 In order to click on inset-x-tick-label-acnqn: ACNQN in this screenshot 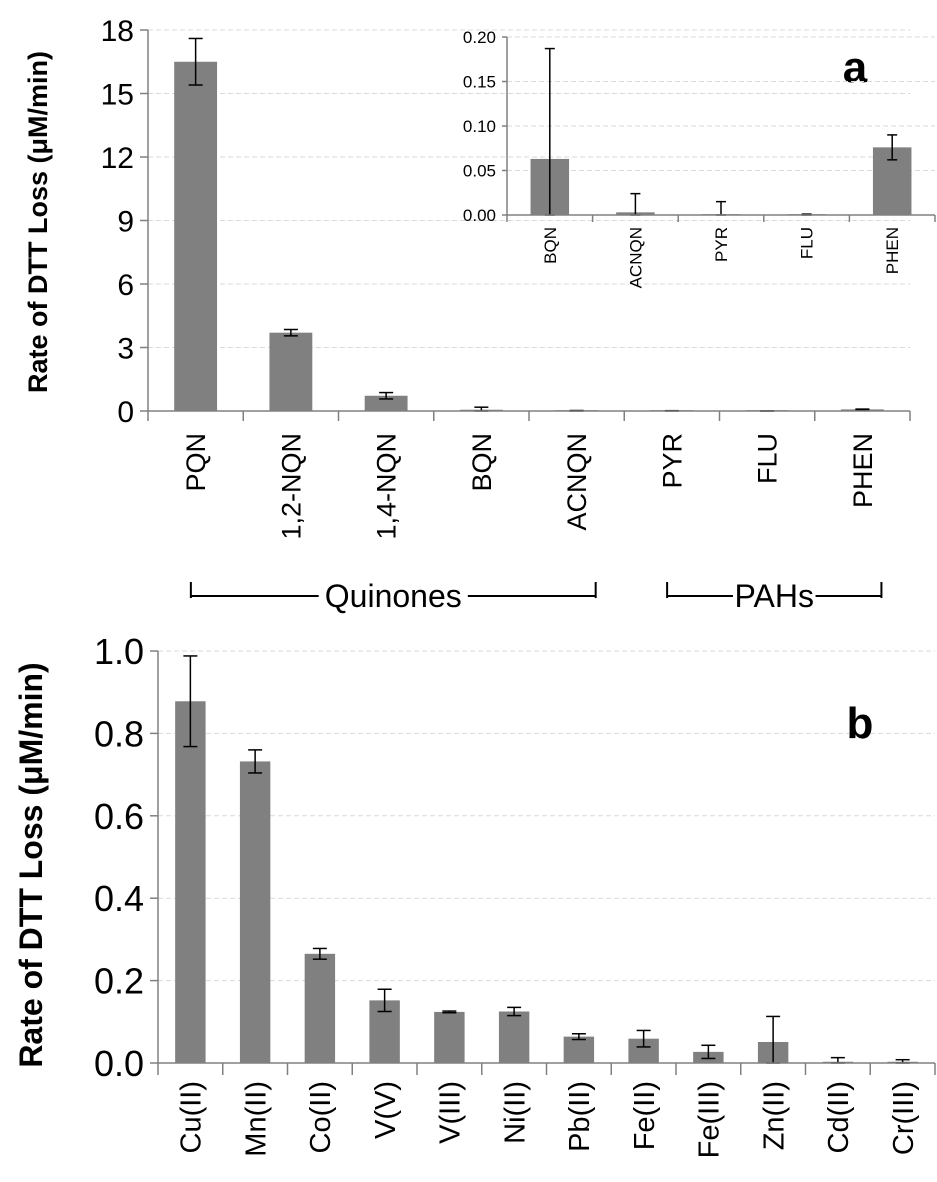, I will do `click(635, 257)`.